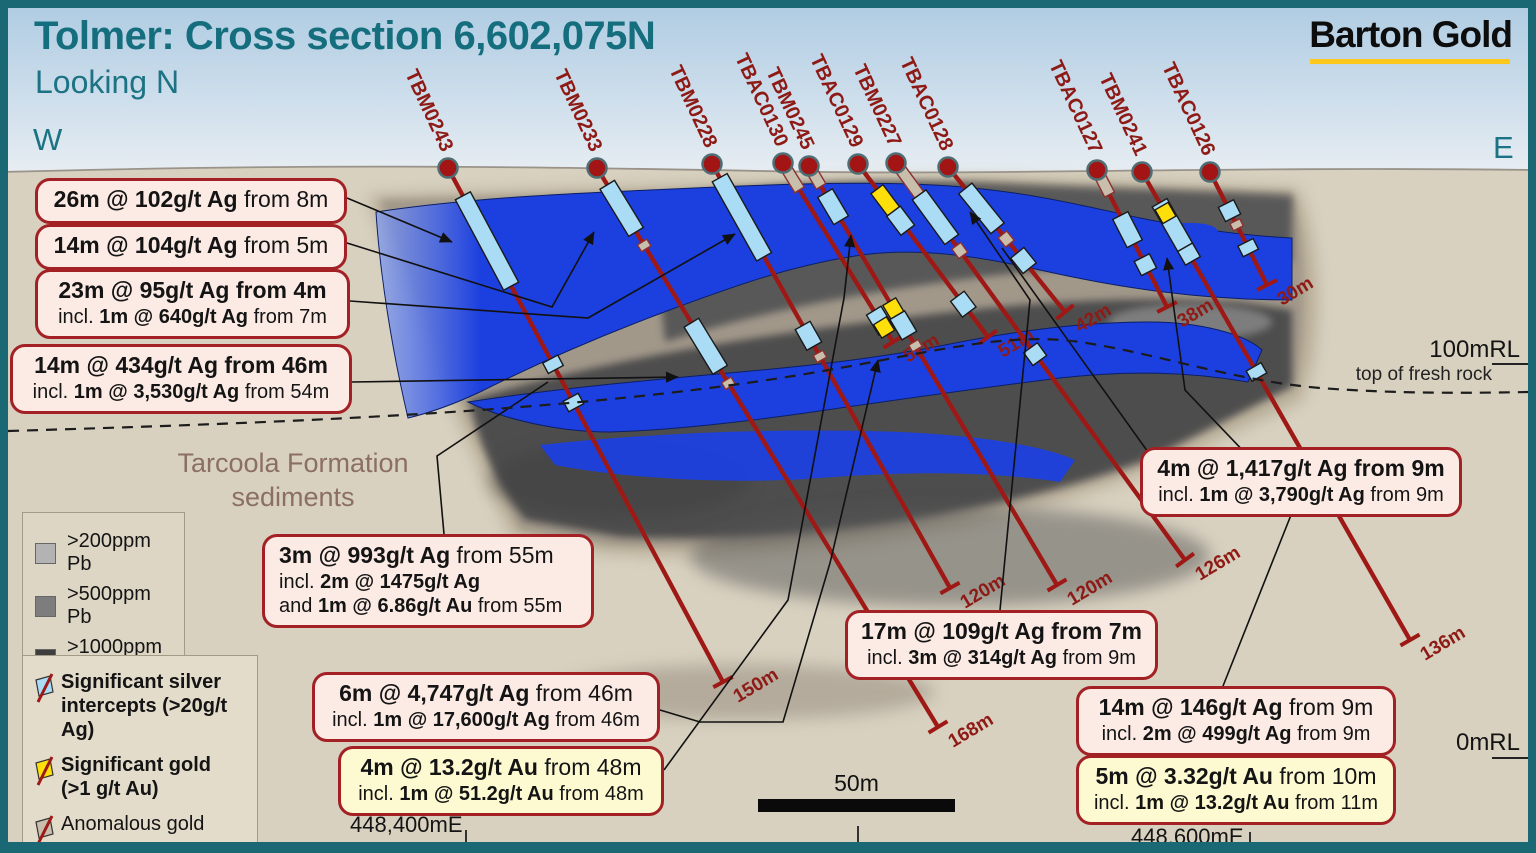  I want to click on intercept-symbol-ag-icon, so click(46, 707).